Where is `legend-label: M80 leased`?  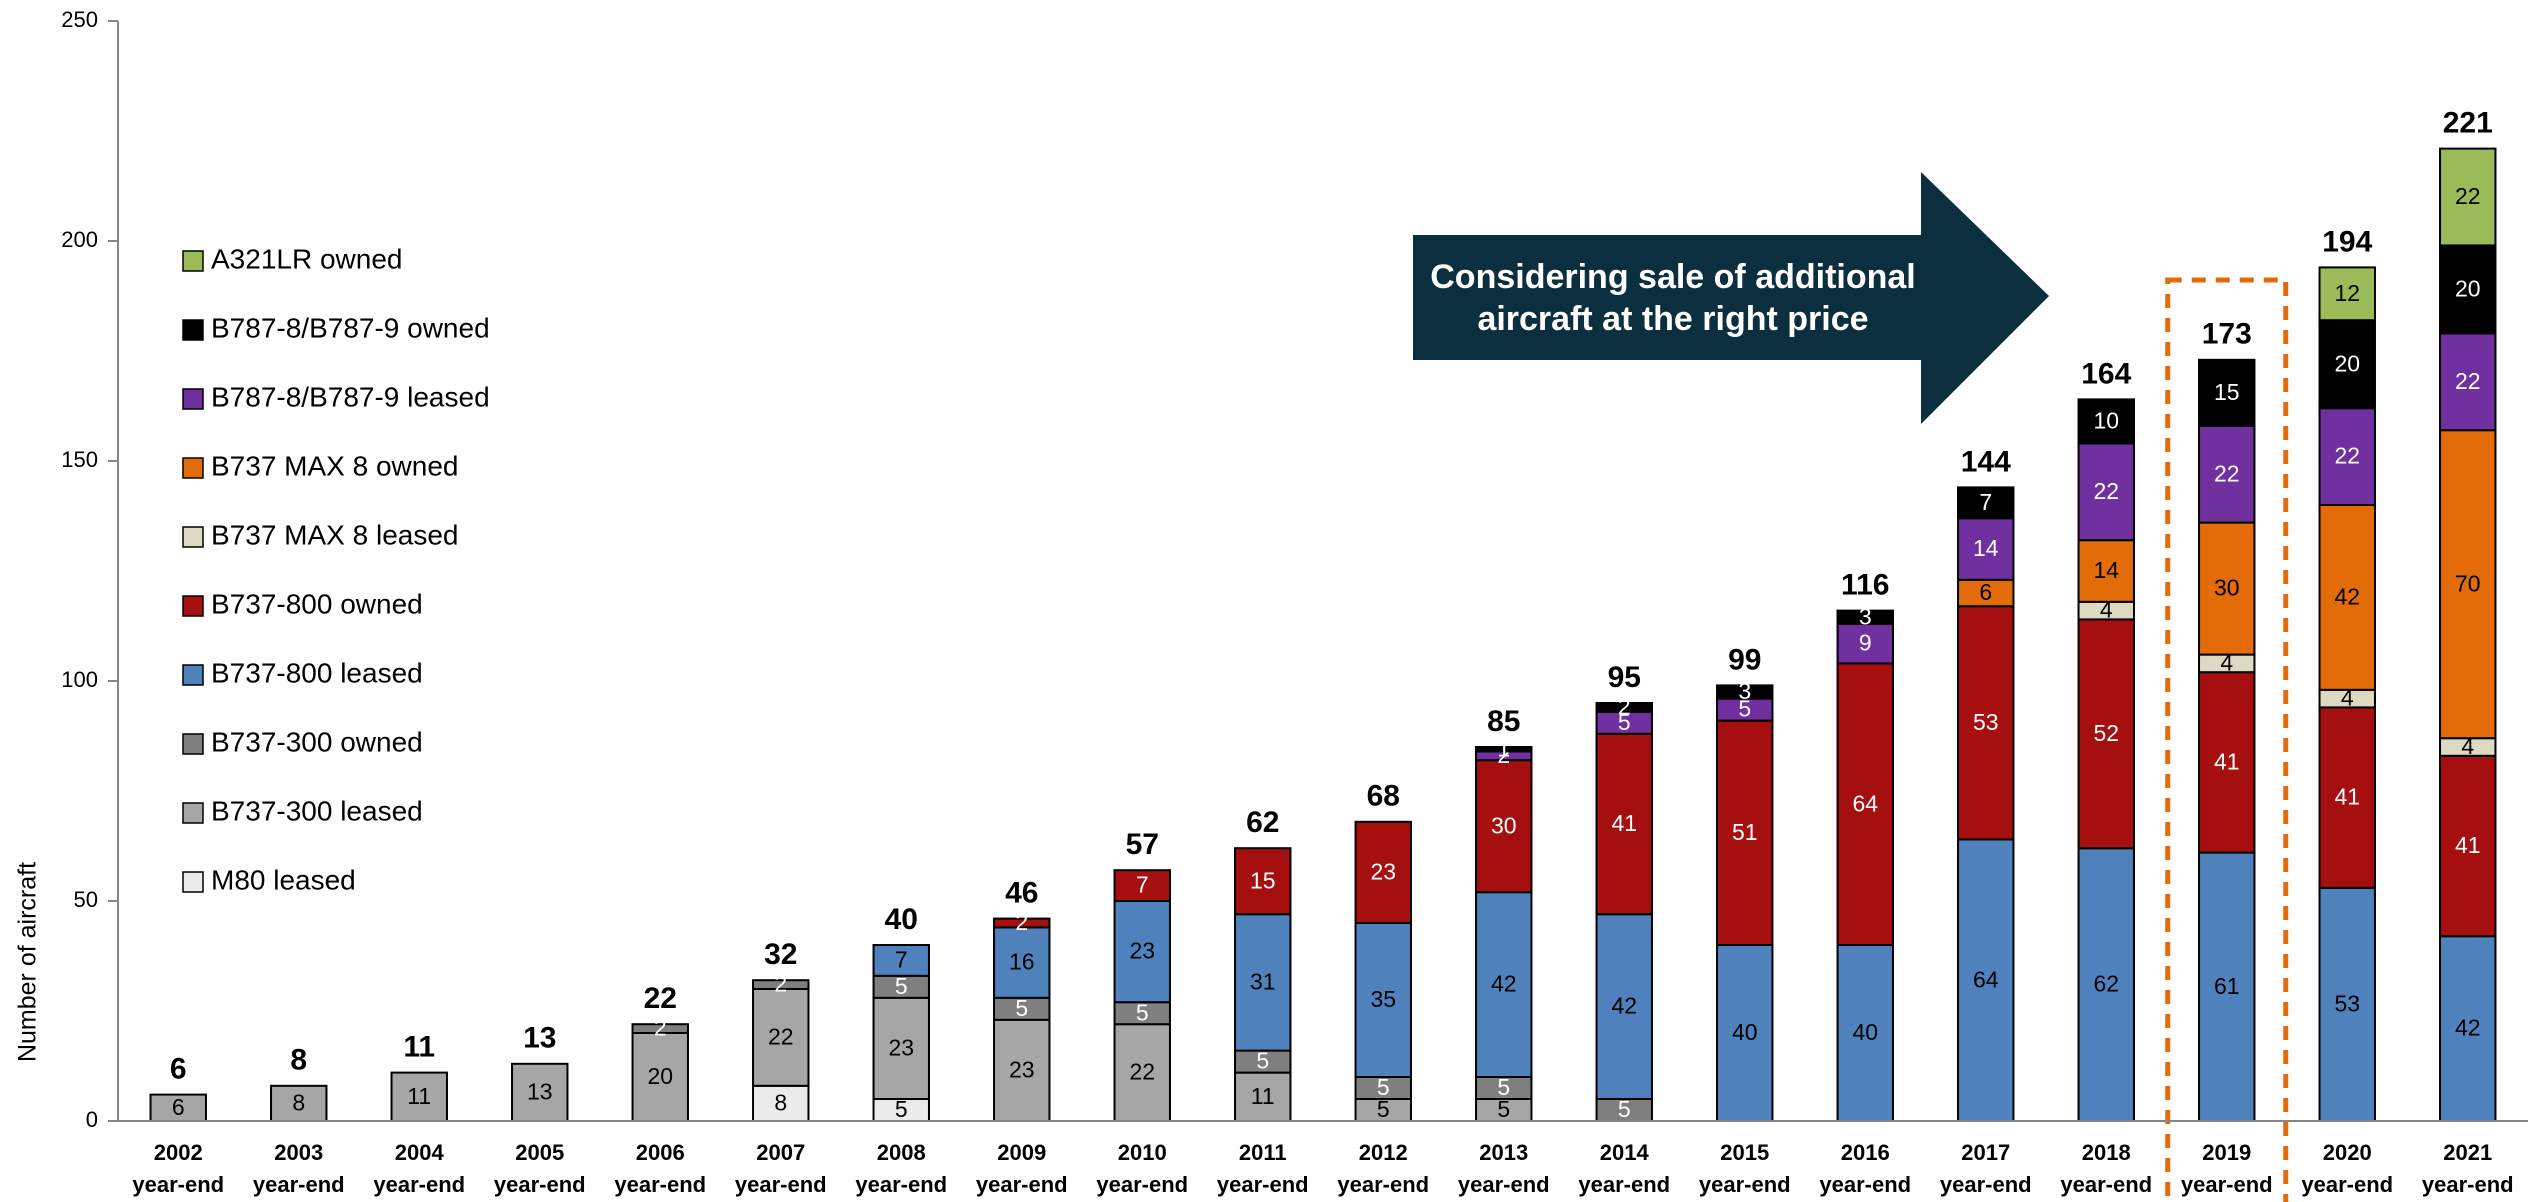
legend-label: M80 leased is located at coordinates (283, 879).